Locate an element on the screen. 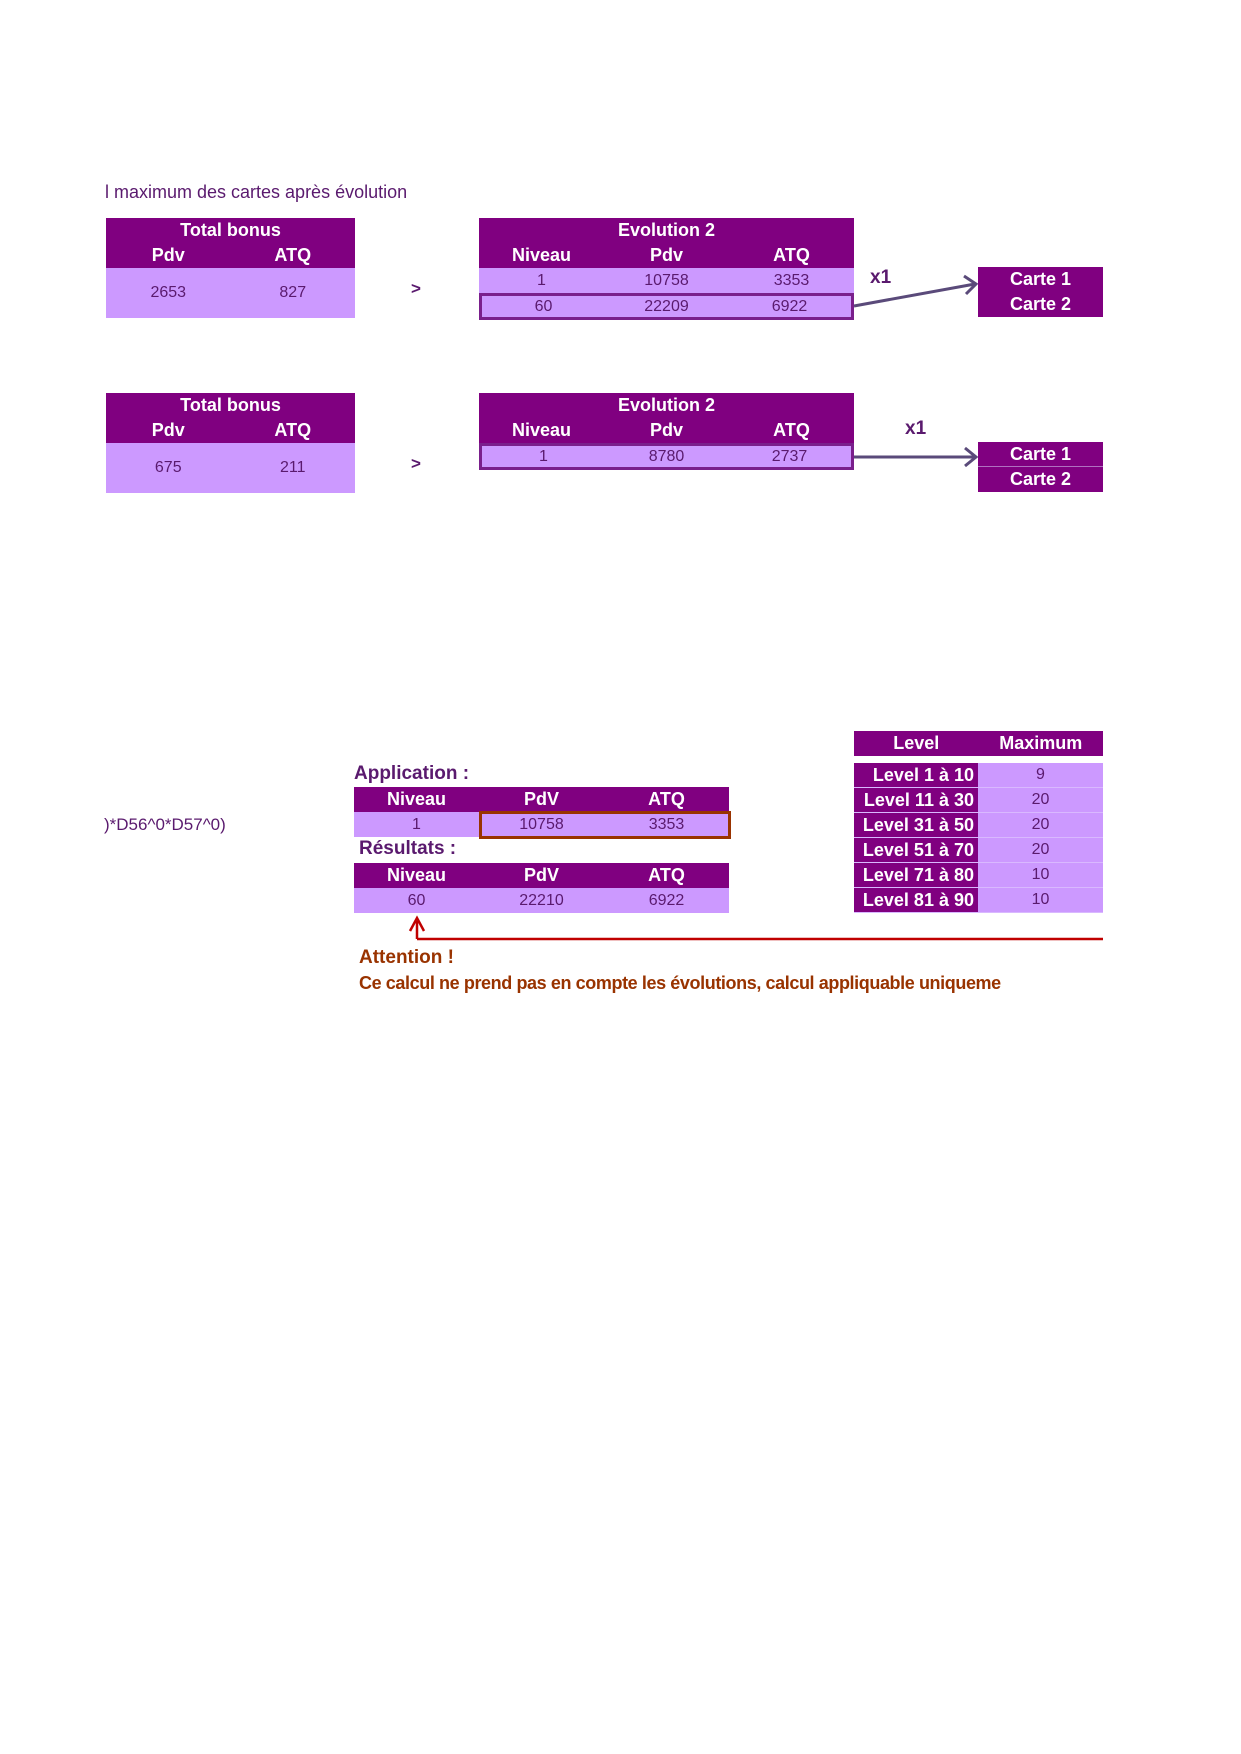 Image resolution: width=1241 pixels, height=1754 pixels. cards-box-2: Carte 1 Carte 2 is located at coordinates (1040, 467).